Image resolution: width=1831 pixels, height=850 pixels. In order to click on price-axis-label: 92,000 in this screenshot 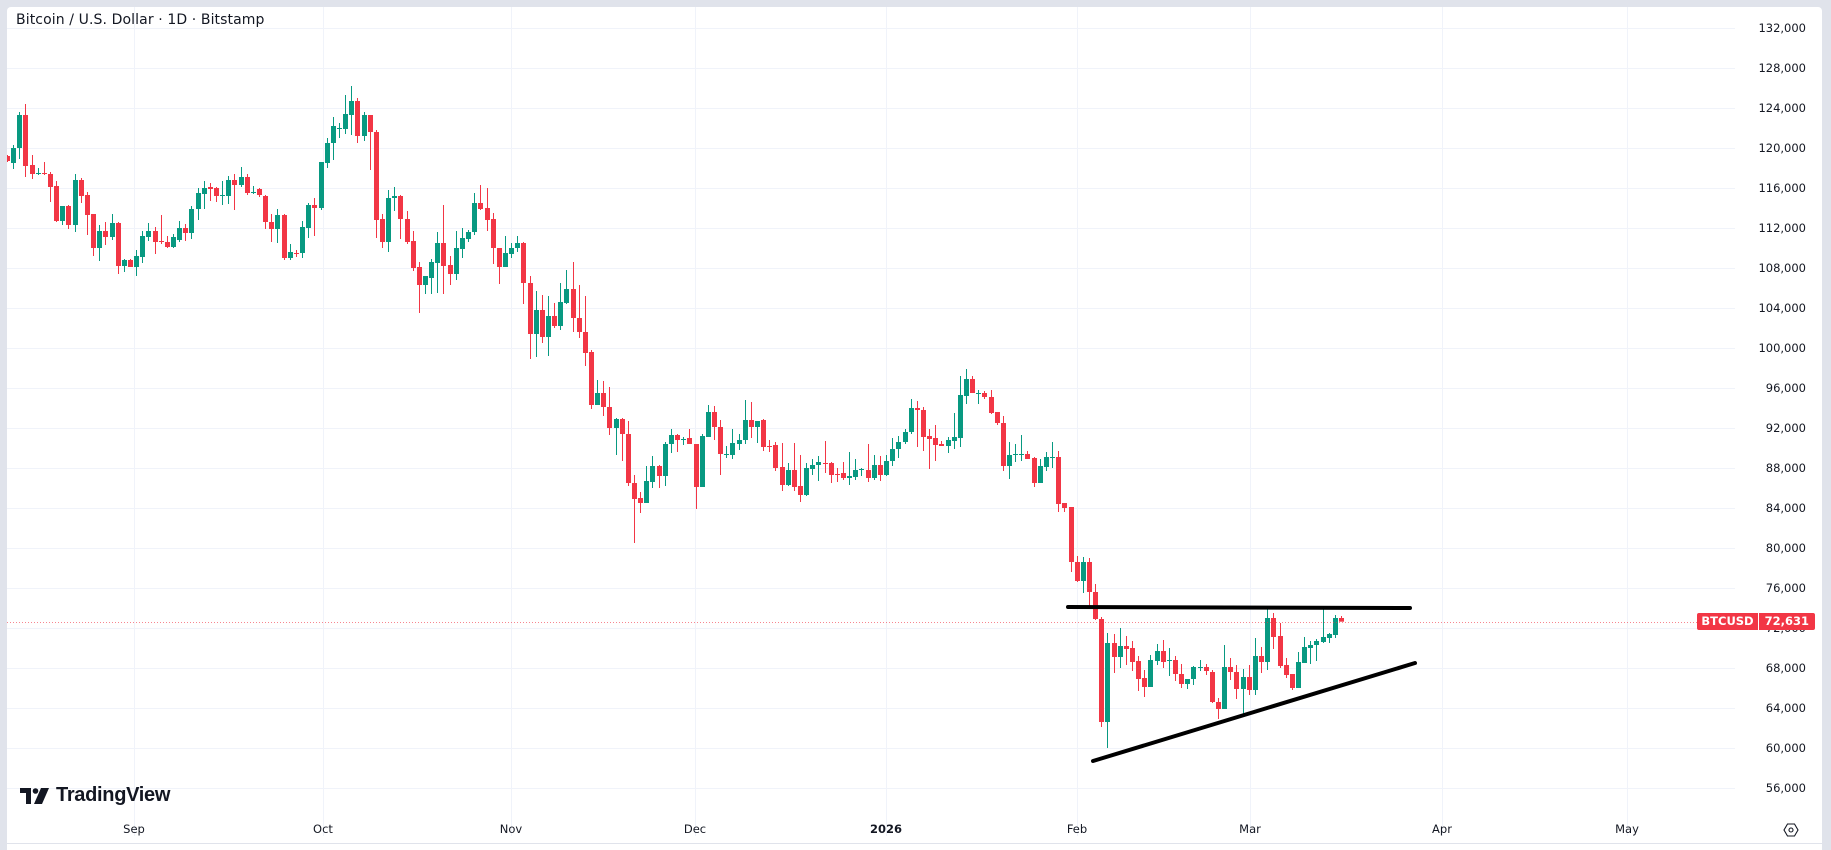, I will do `click(1785, 428)`.